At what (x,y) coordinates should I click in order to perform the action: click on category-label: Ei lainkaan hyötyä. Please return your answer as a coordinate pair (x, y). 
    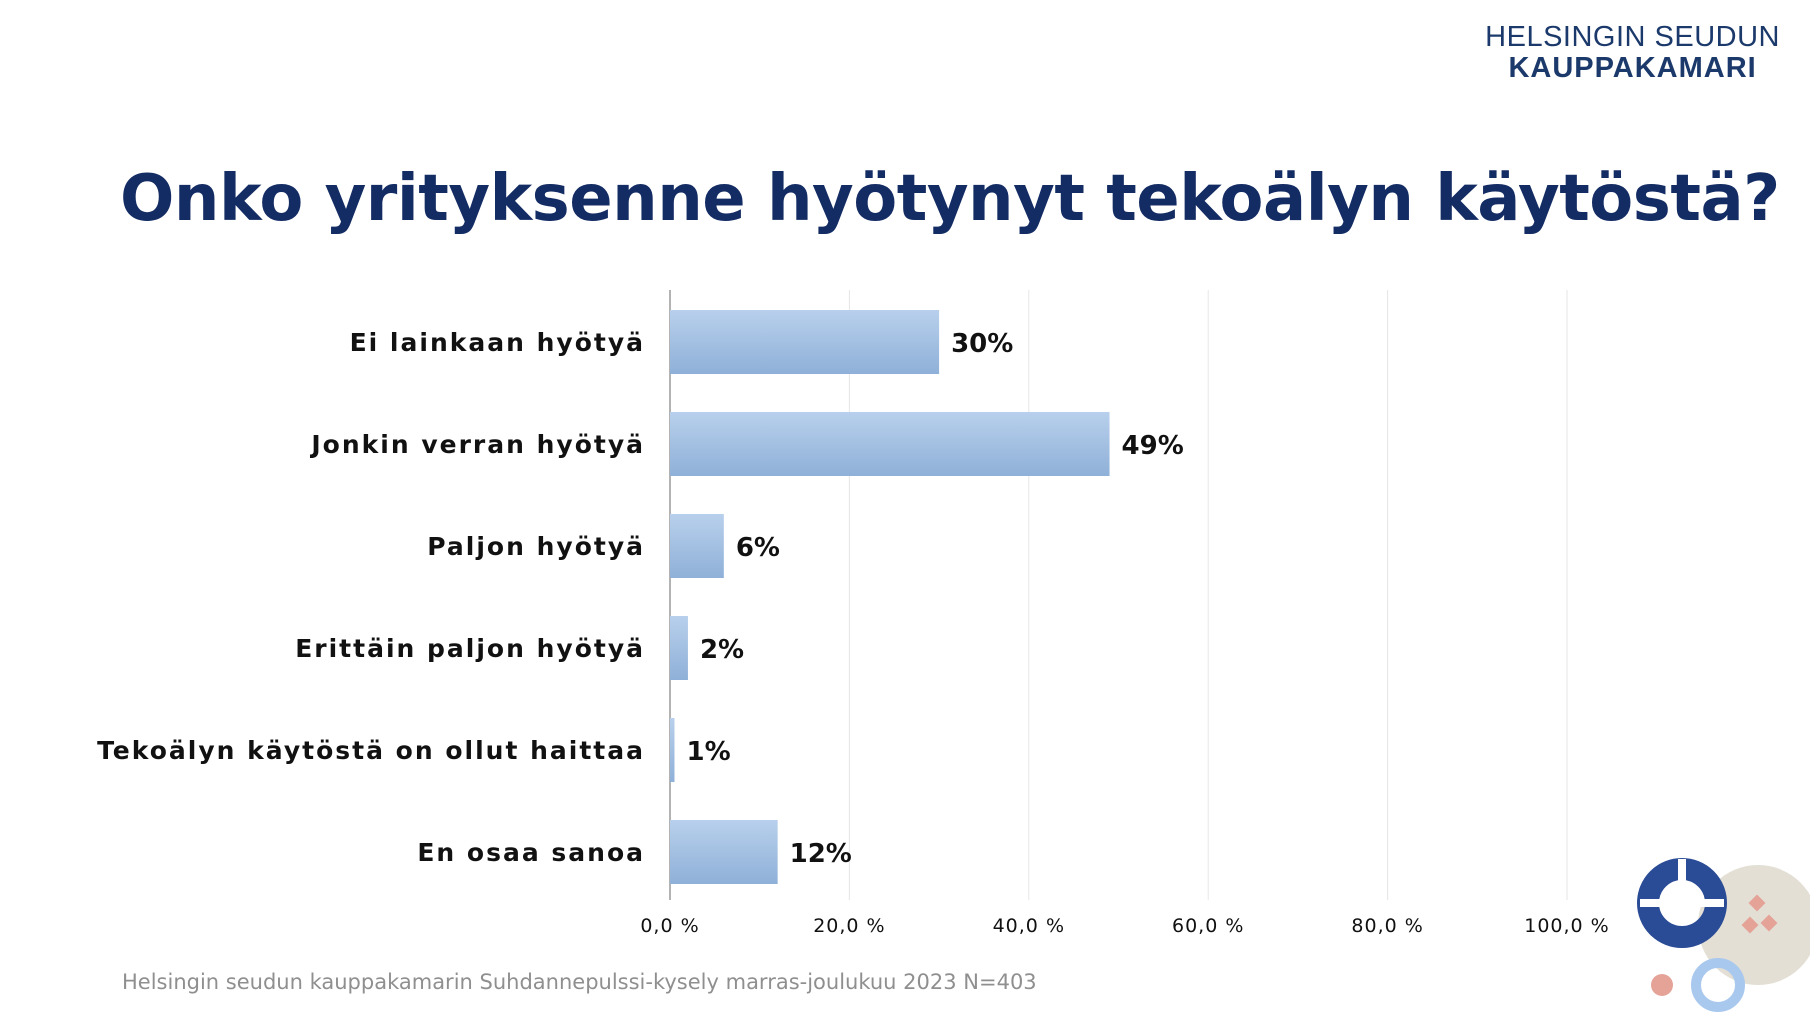
    Looking at the image, I should click on (497, 342).